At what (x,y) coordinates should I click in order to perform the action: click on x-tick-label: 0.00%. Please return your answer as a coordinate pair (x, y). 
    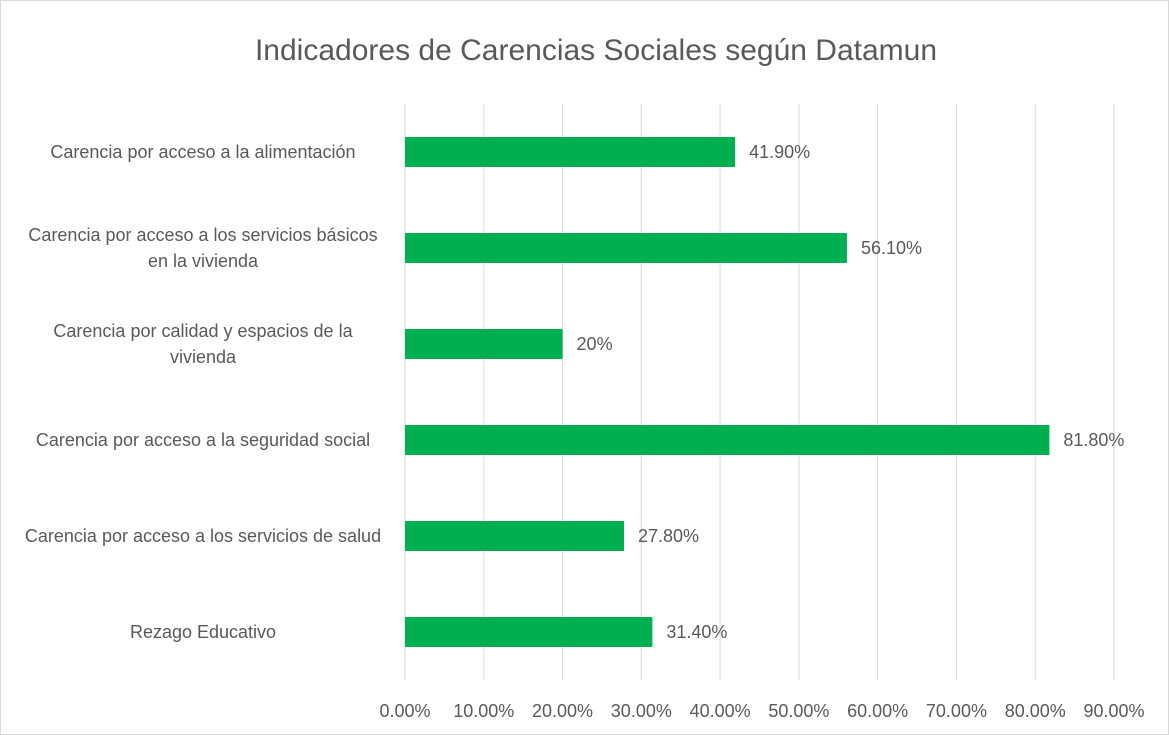
    Looking at the image, I should click on (404, 711).